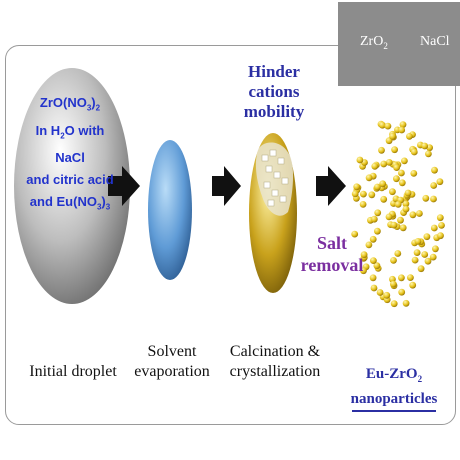 Image resolution: width=460 pixels, height=460 pixels. What do you see at coordinates (73, 372) in the screenshot?
I see `step-label-initial-droplet: Initial droplet` at bounding box center [73, 372].